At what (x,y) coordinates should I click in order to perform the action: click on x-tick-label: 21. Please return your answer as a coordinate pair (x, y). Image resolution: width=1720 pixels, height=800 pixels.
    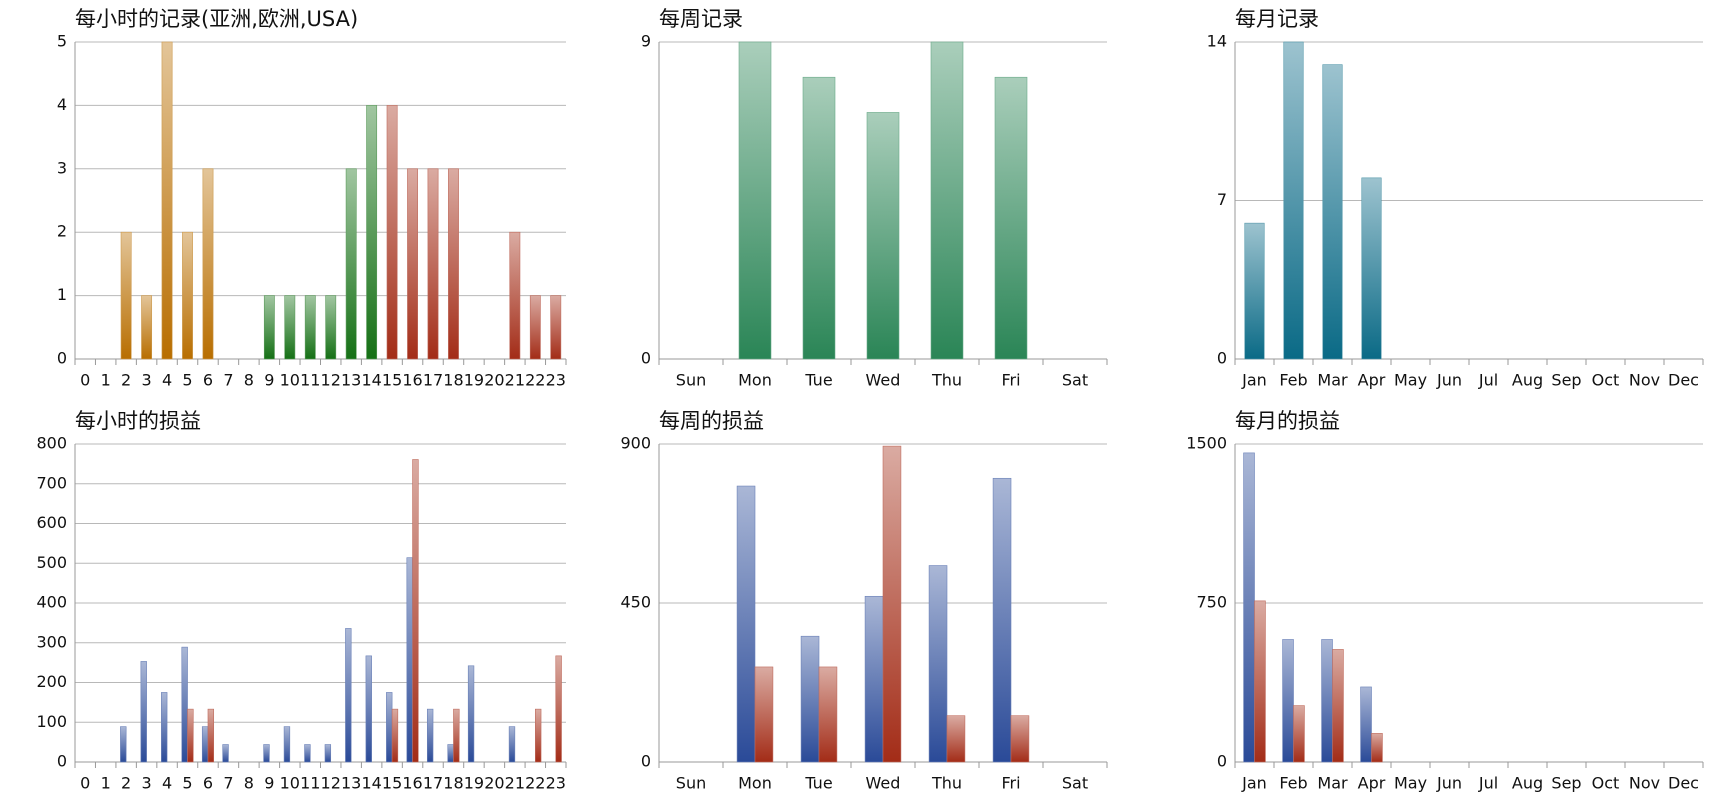
    Looking at the image, I should click on (515, 380).